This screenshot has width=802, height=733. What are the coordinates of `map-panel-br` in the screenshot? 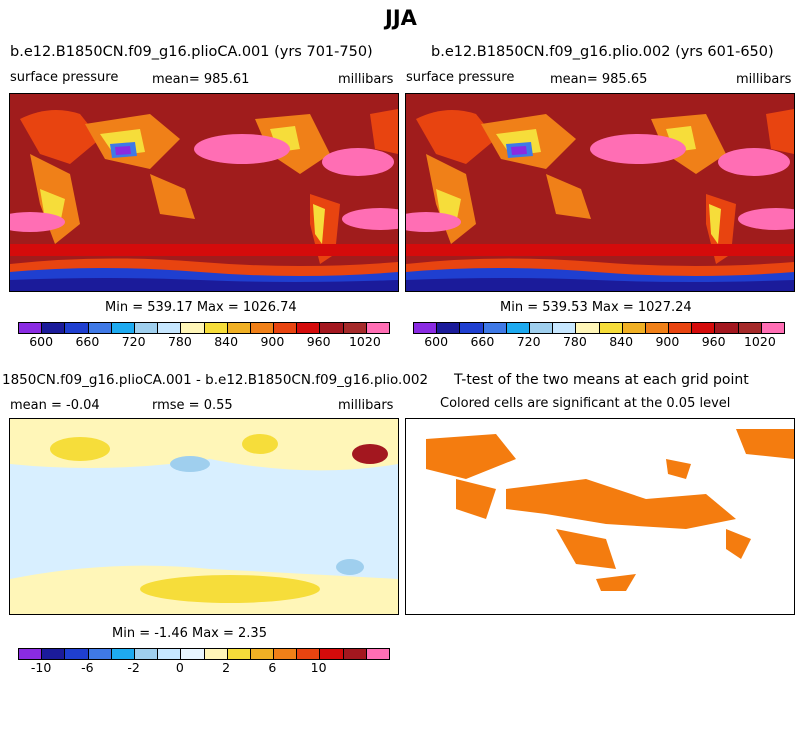 It's located at (600, 516).